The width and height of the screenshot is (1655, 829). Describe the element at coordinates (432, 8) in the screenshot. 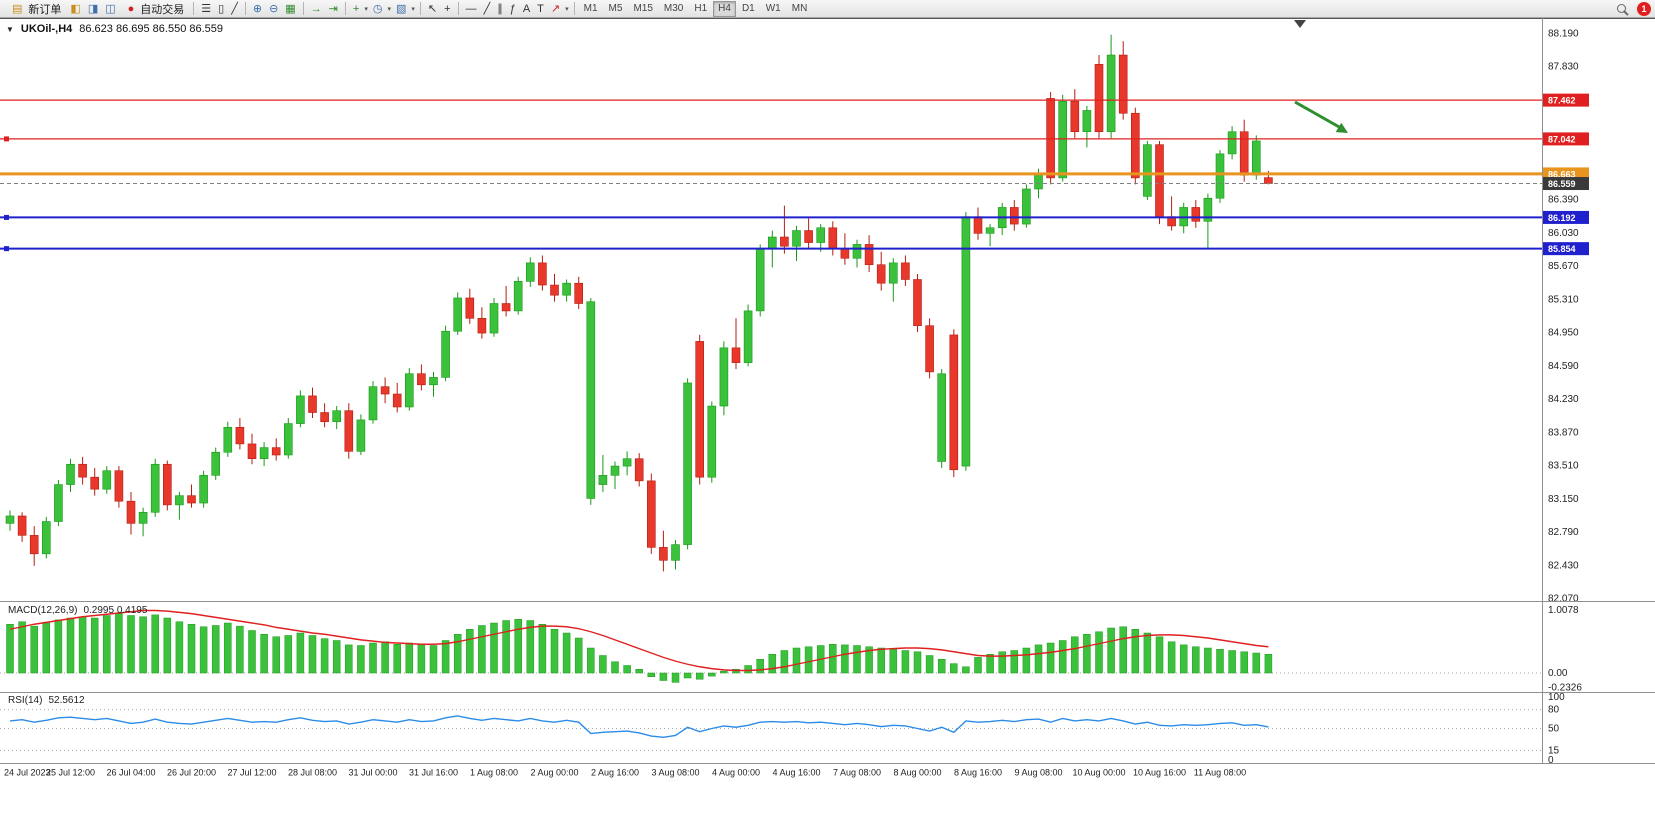

I see `cursor-icon: ↖` at that location.